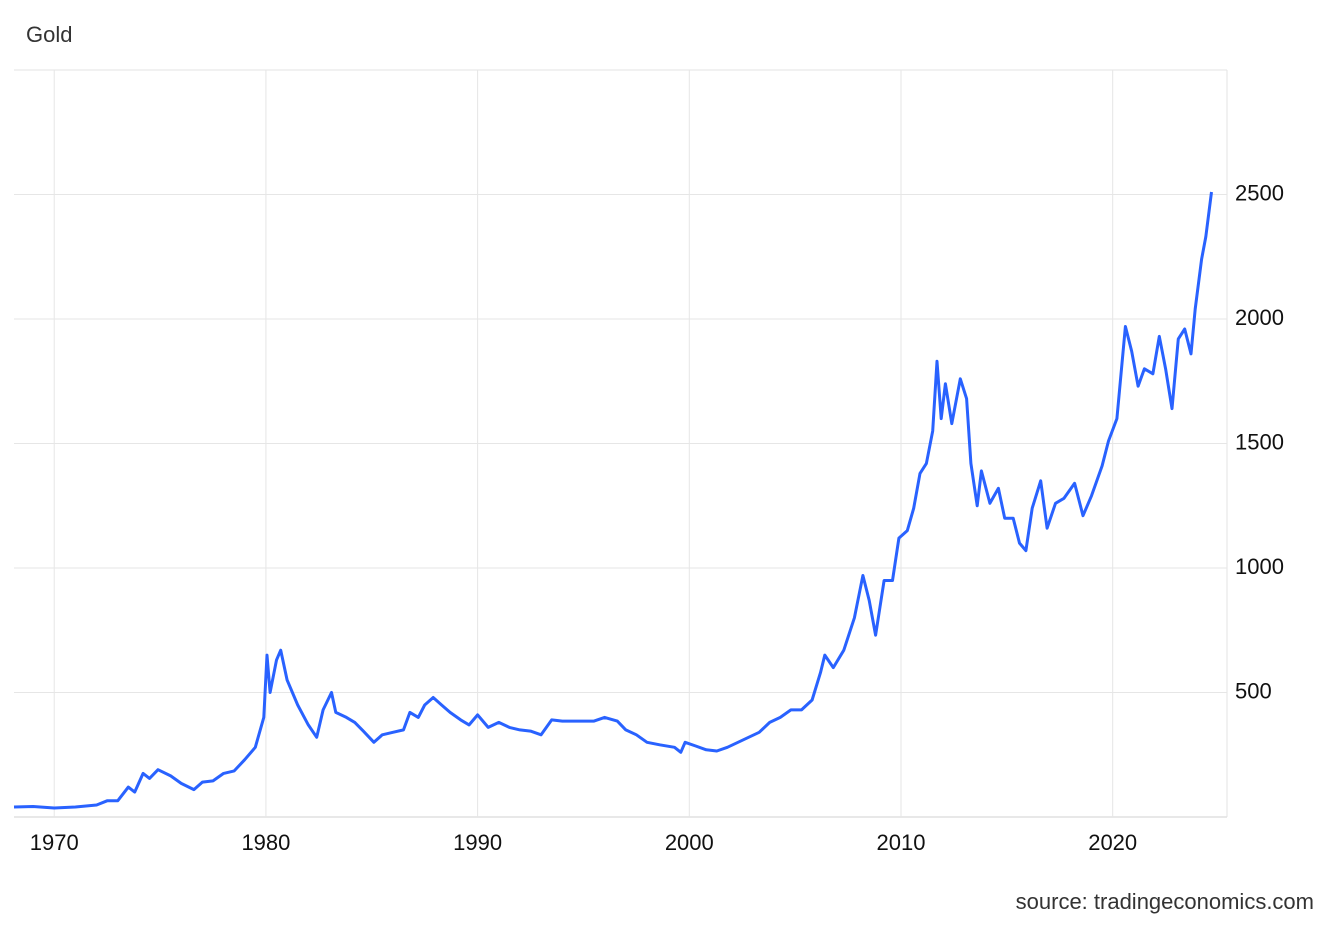  What do you see at coordinates (1259, 566) in the screenshot?
I see `y-tick-label: 1000` at bounding box center [1259, 566].